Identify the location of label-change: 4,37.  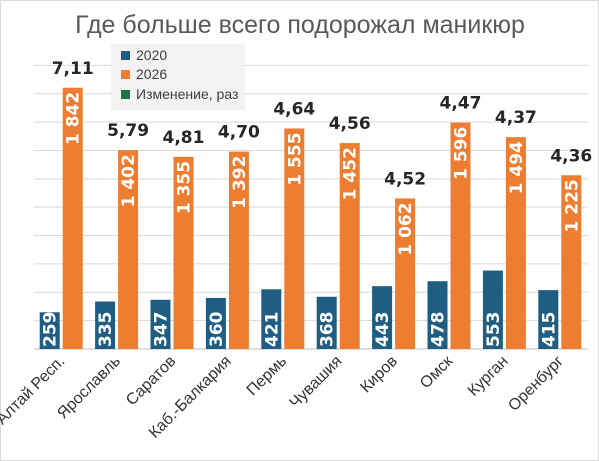
(516, 118).